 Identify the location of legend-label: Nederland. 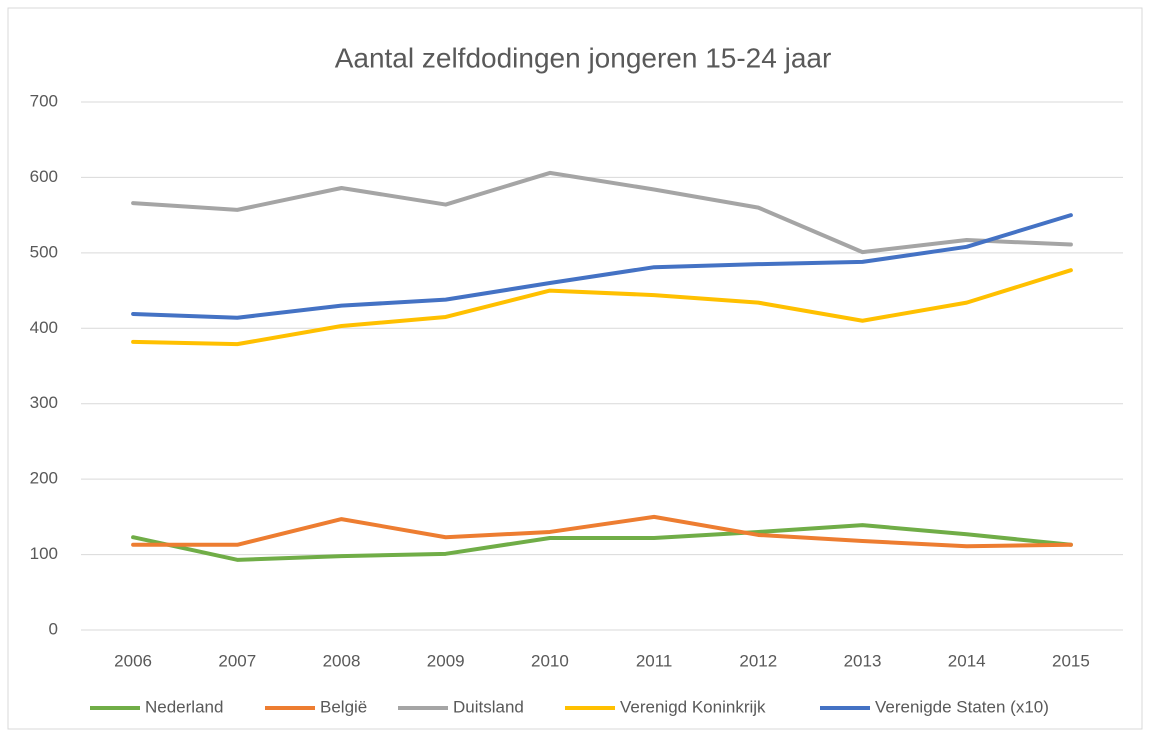
(184, 706).